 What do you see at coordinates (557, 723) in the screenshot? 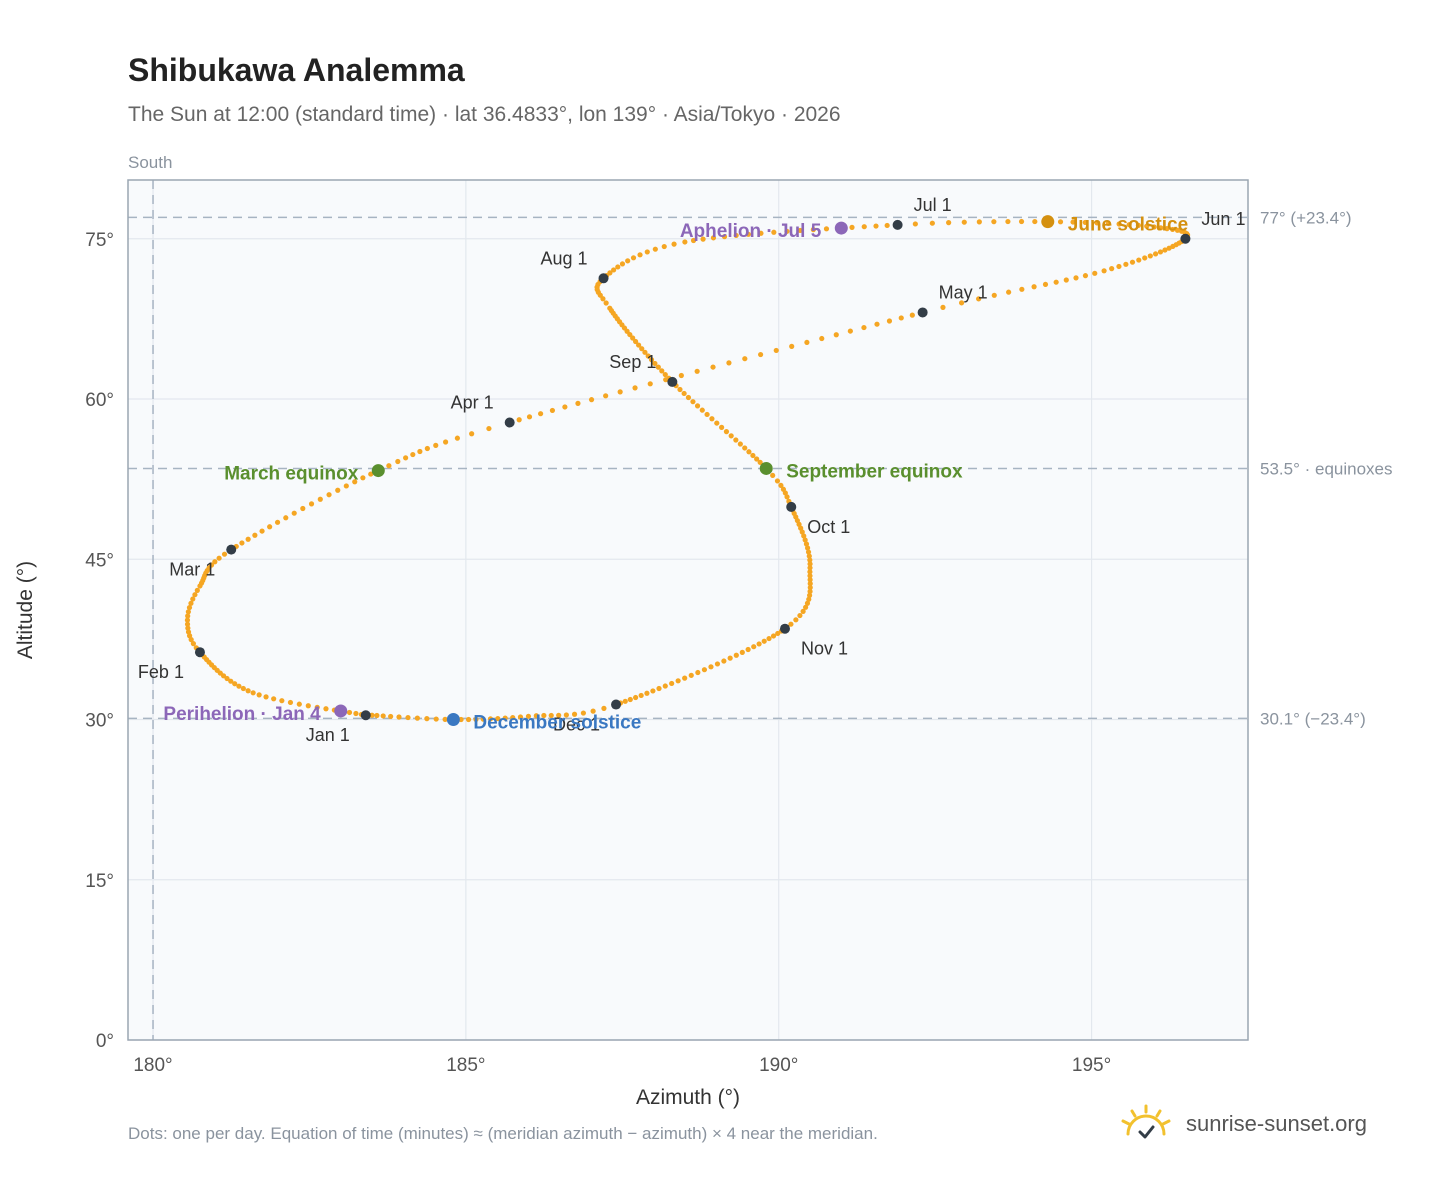
I see `event-label-december-solstice: December solstice` at bounding box center [557, 723].